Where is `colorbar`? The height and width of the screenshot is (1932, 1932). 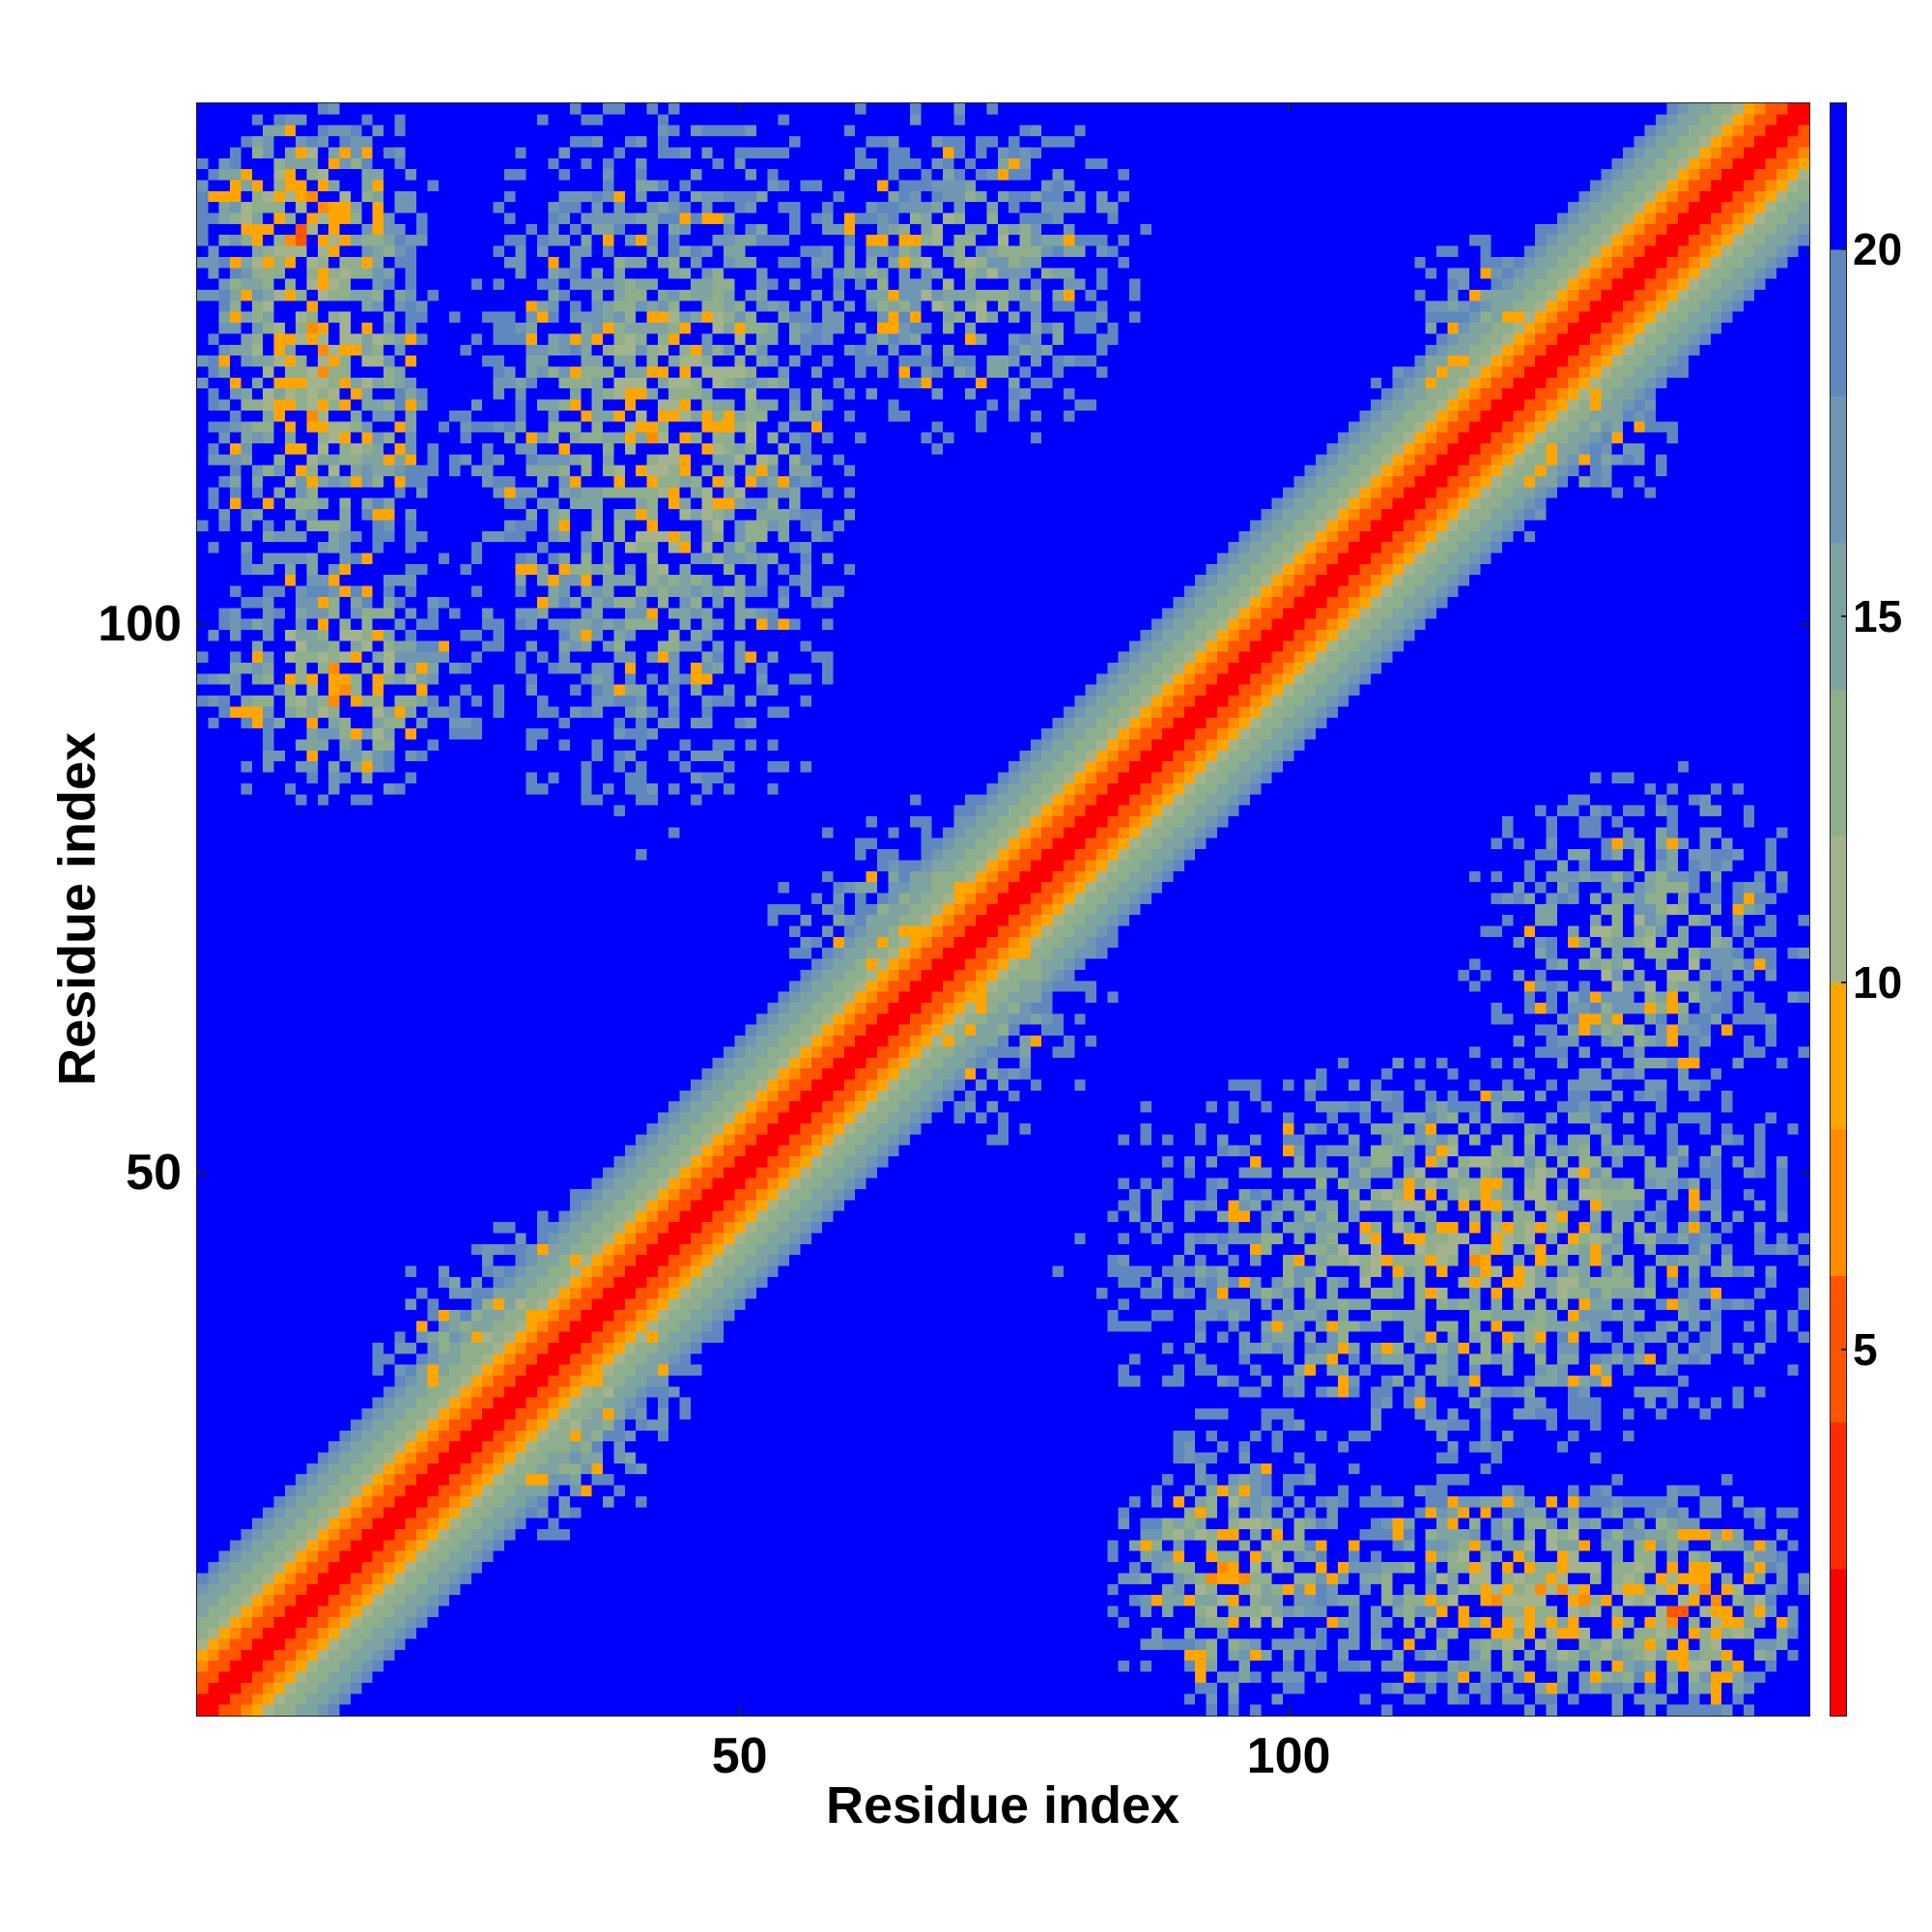
colorbar is located at coordinates (1838, 909).